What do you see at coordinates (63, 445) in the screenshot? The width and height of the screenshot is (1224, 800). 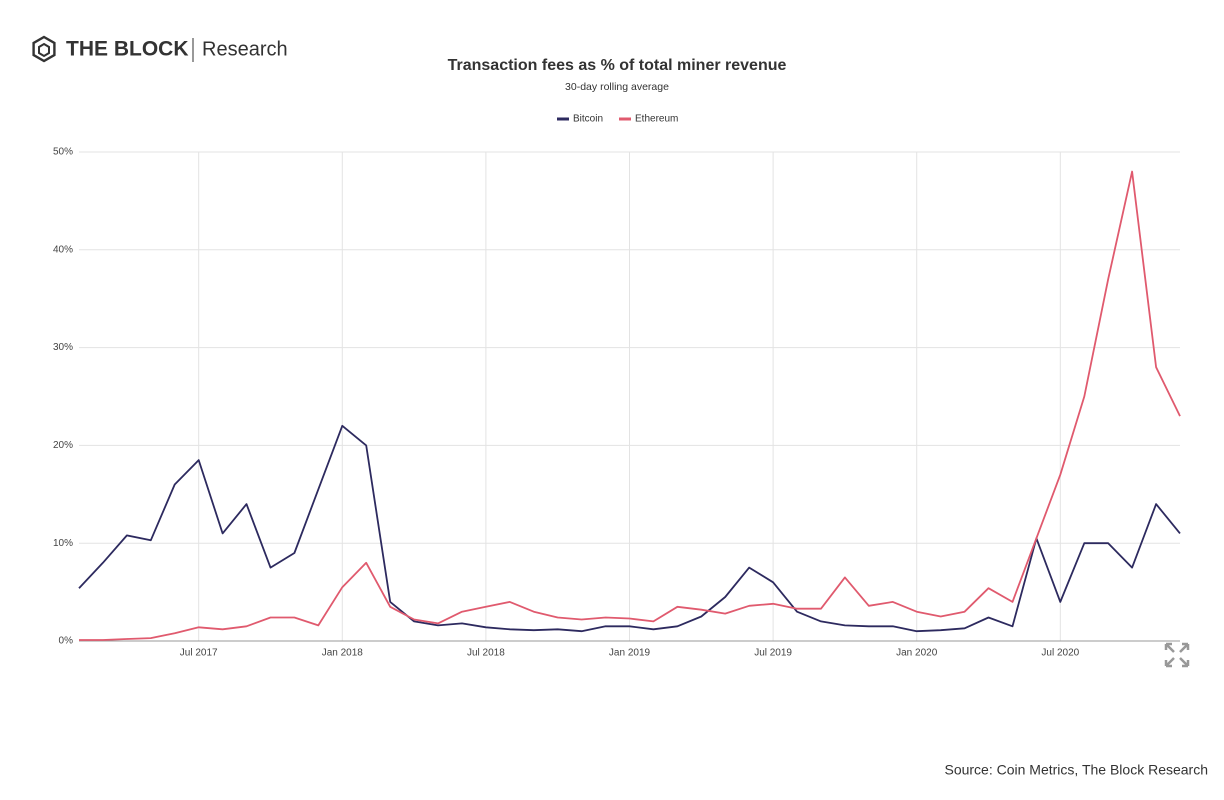 I see `y-tick-label: 20%` at bounding box center [63, 445].